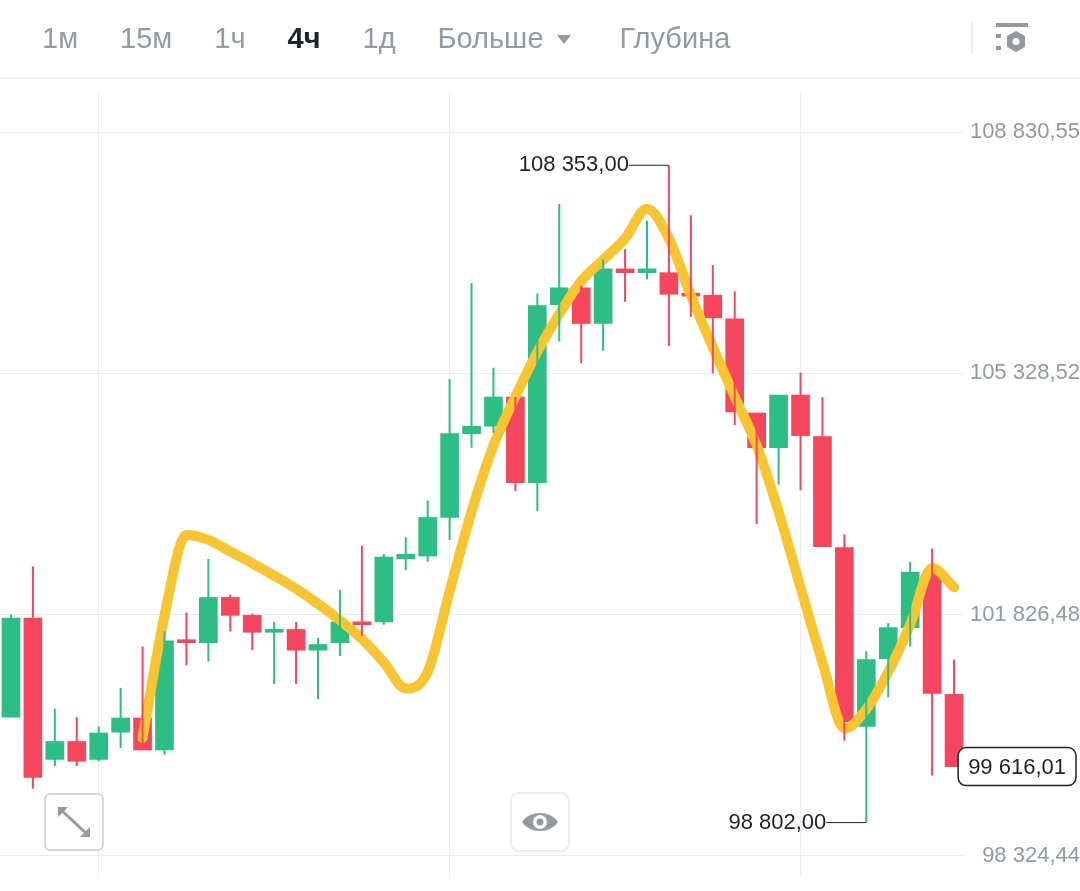 The height and width of the screenshot is (891, 1080). I want to click on text: Глубина, so click(675, 38).